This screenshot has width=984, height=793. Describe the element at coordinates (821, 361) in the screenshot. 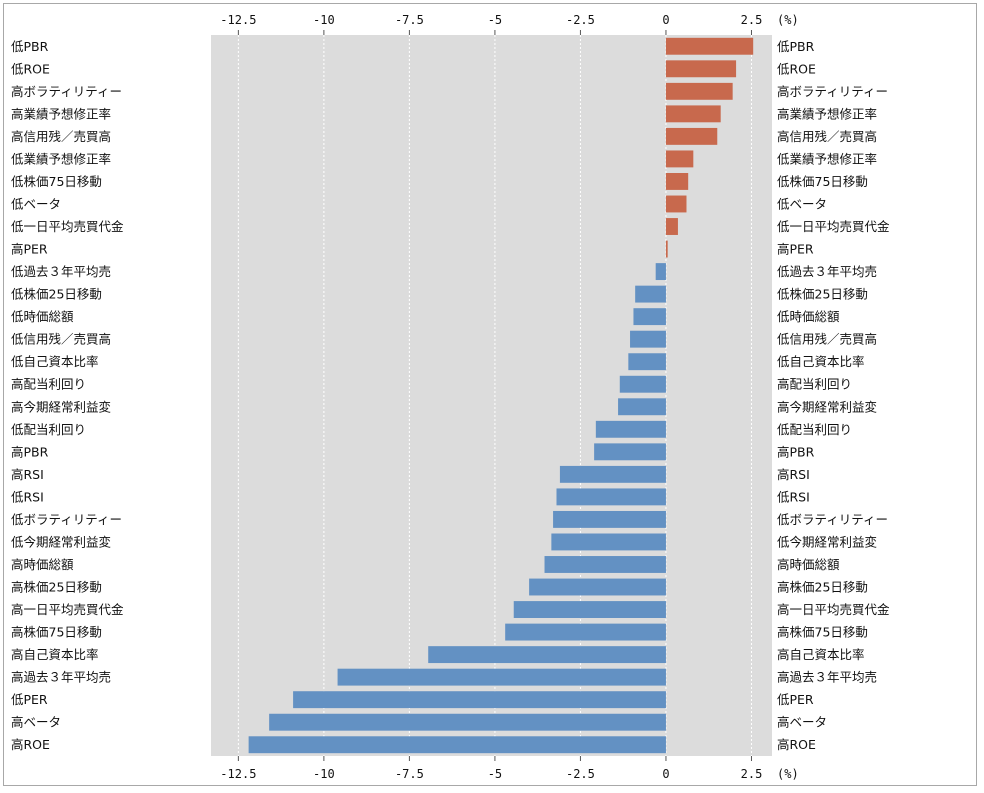

I see `category-label-right: 低自己資本比率` at that location.